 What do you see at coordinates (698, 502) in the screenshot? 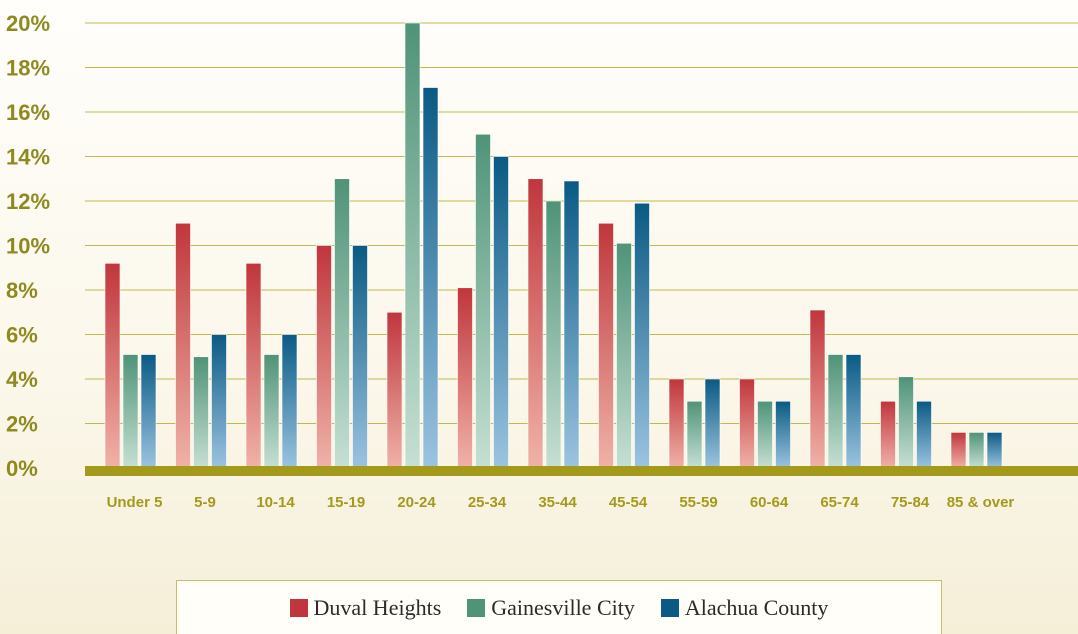
I see `x-tick-label: 55-59` at bounding box center [698, 502].